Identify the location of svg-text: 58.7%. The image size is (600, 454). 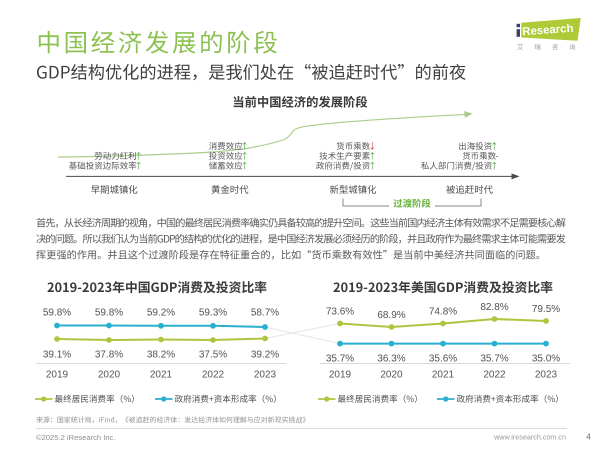
(265, 313).